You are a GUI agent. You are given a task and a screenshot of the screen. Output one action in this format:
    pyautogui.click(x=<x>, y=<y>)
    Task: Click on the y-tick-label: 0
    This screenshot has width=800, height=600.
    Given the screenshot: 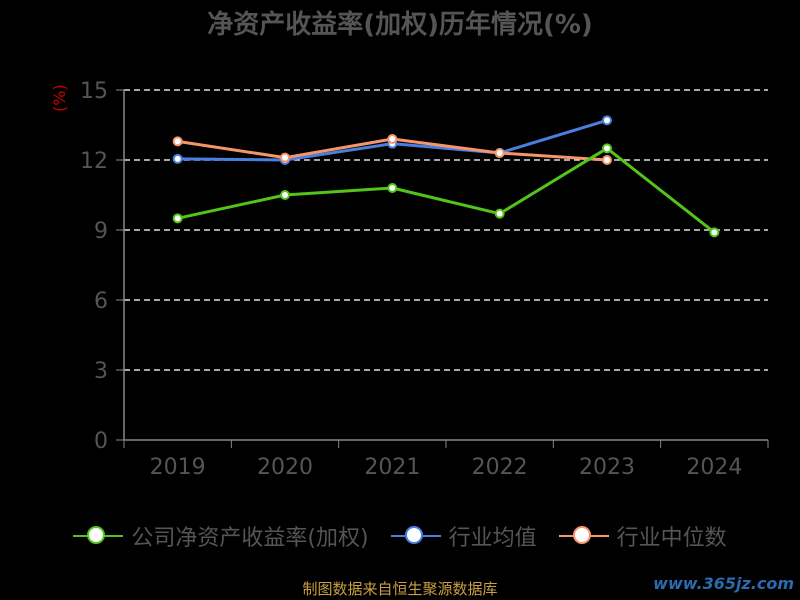 What is the action you would take?
    pyautogui.click(x=101, y=441)
    